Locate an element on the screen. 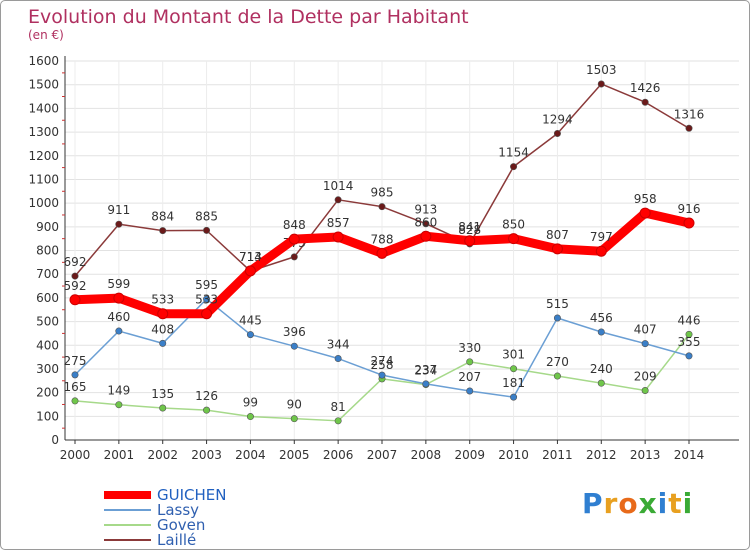  x-tick-label: 2006 is located at coordinates (338, 455).